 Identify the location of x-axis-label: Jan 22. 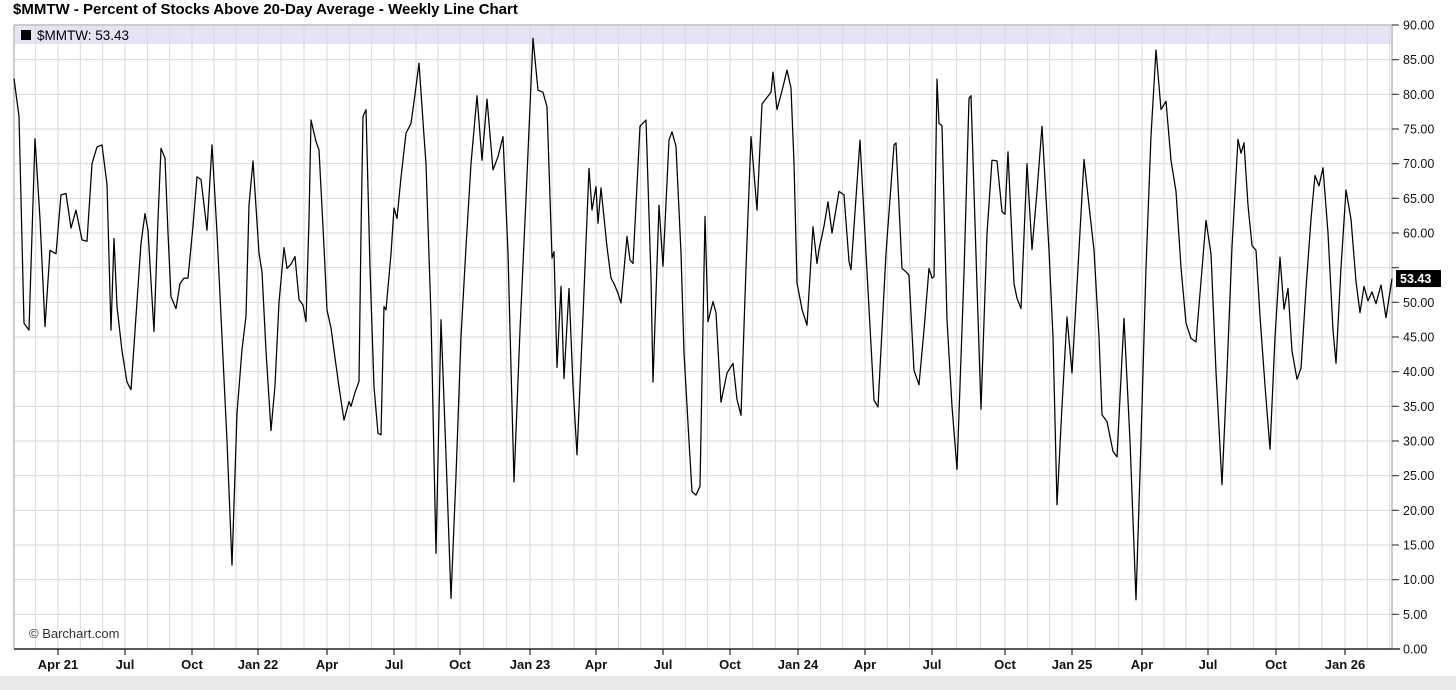
(258, 664).